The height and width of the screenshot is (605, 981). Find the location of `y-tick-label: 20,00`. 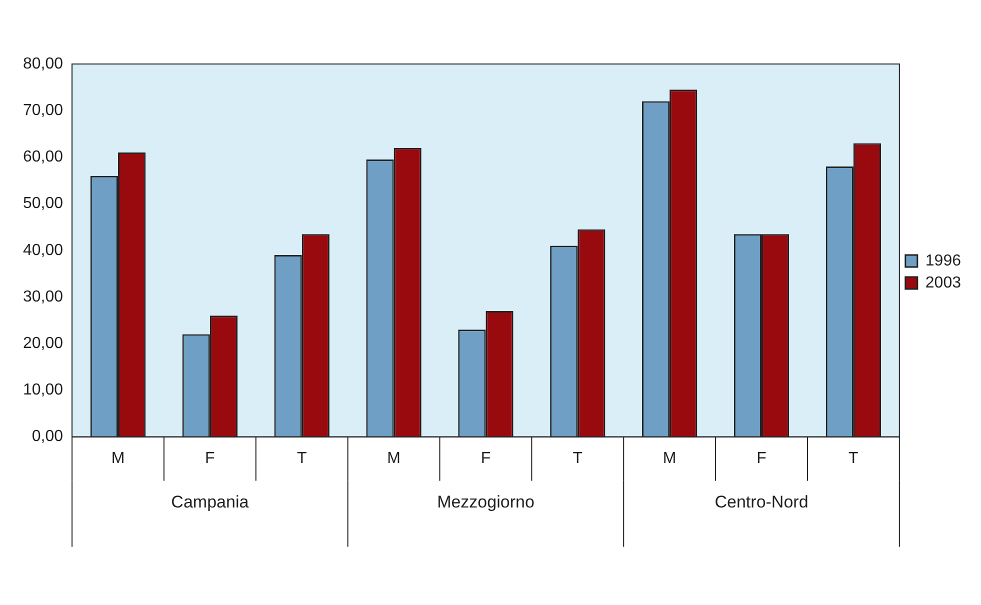

y-tick-label: 20,00 is located at coordinates (43, 343).